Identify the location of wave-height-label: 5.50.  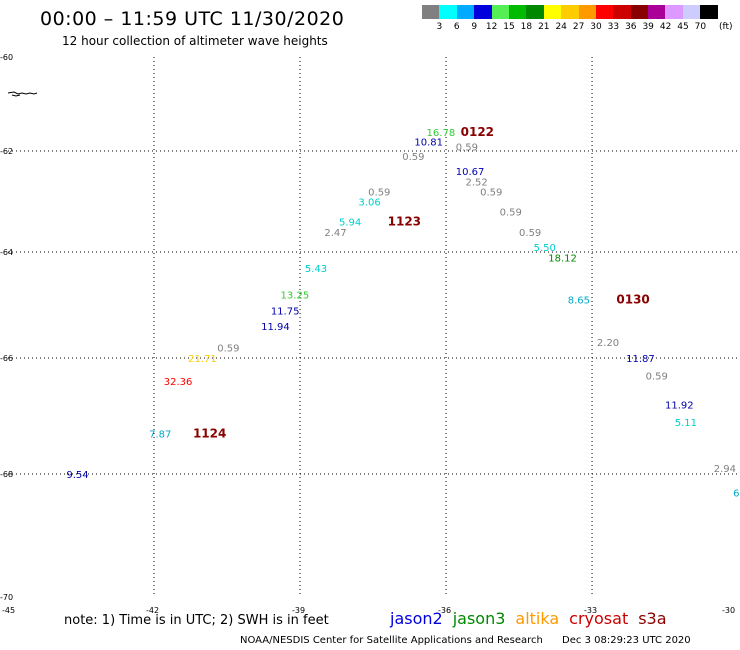
(545, 248).